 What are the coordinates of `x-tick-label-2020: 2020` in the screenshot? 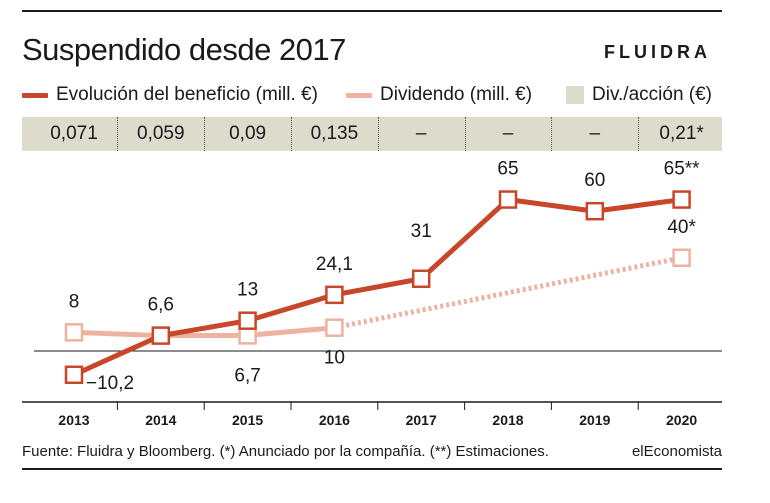 It's located at (681, 420).